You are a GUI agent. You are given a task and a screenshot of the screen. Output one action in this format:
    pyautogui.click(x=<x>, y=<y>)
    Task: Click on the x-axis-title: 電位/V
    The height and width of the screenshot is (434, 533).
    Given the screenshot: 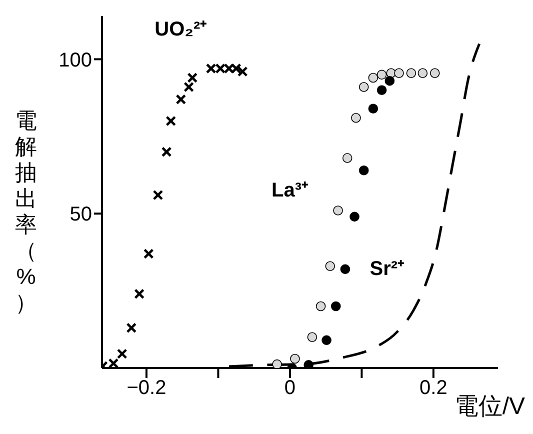 What is the action you would take?
    pyautogui.click(x=489, y=407)
    